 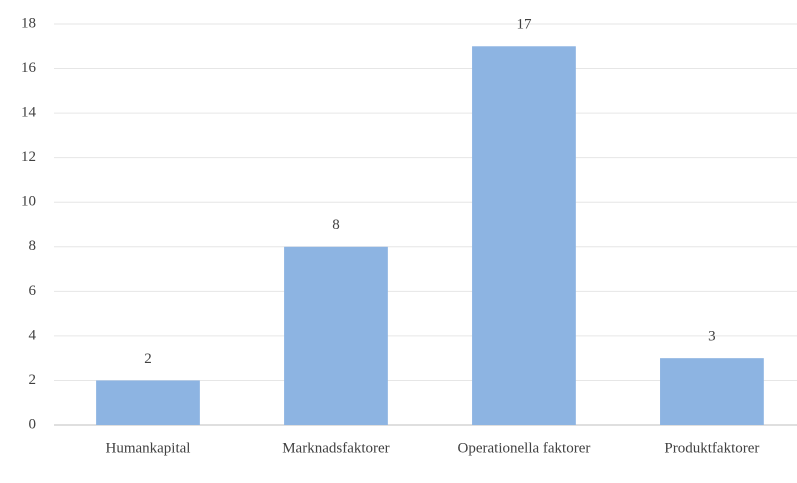 I want to click on y-tick-label: 14, so click(x=29, y=113).